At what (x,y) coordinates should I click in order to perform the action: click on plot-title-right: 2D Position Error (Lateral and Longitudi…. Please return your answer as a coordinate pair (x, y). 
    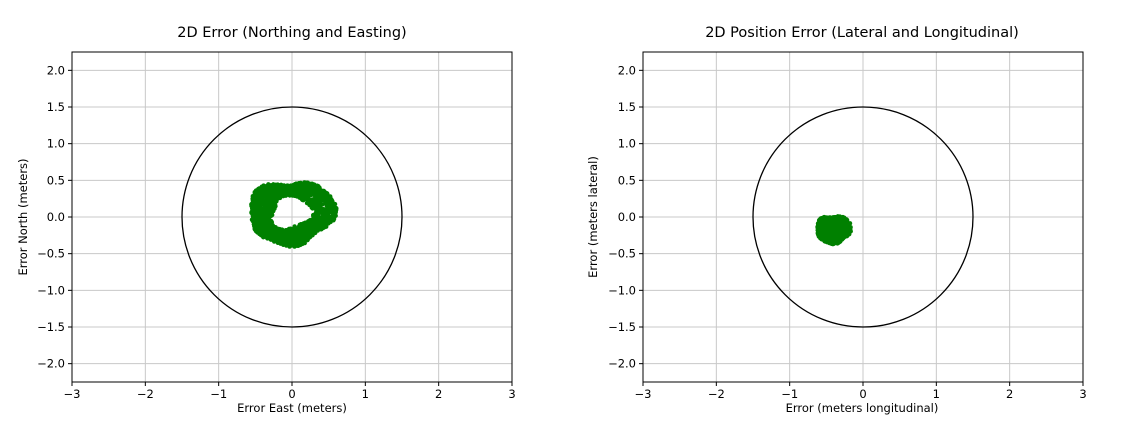
    Looking at the image, I should click on (862, 33).